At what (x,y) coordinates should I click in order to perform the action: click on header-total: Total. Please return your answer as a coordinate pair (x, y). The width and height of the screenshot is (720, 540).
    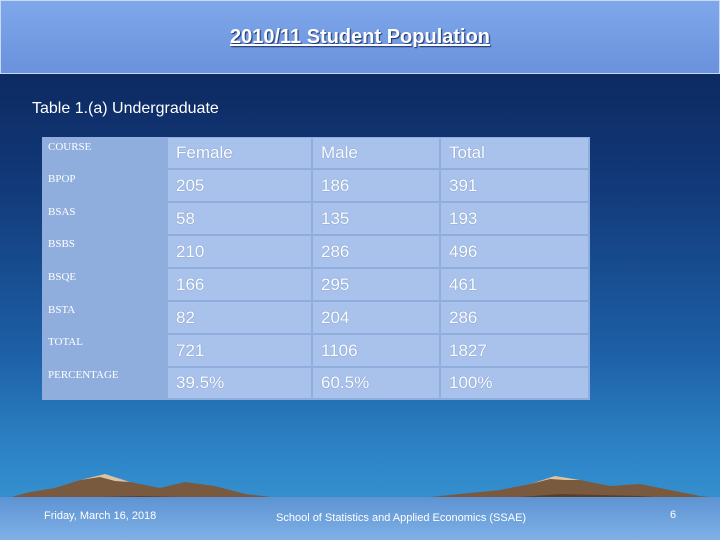
    Looking at the image, I should click on (514, 153).